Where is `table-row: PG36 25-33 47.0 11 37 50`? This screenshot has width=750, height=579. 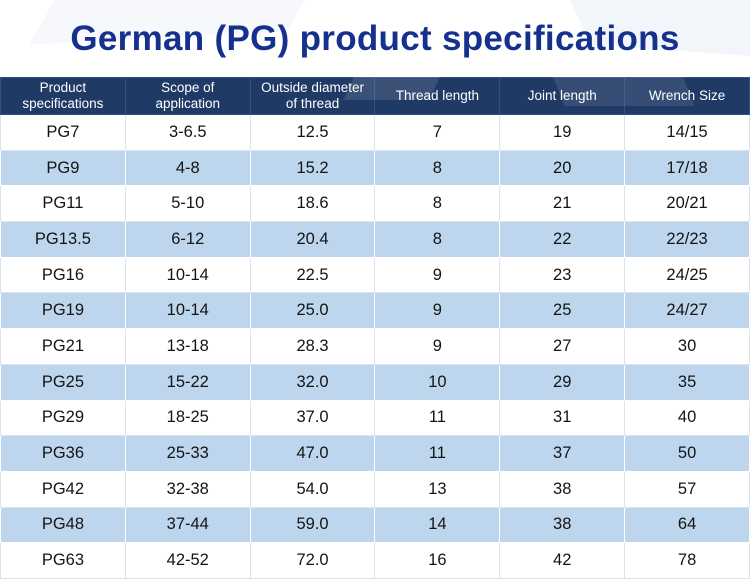
table-row: PG36 25-33 47.0 11 37 50 is located at coordinates (375, 453).